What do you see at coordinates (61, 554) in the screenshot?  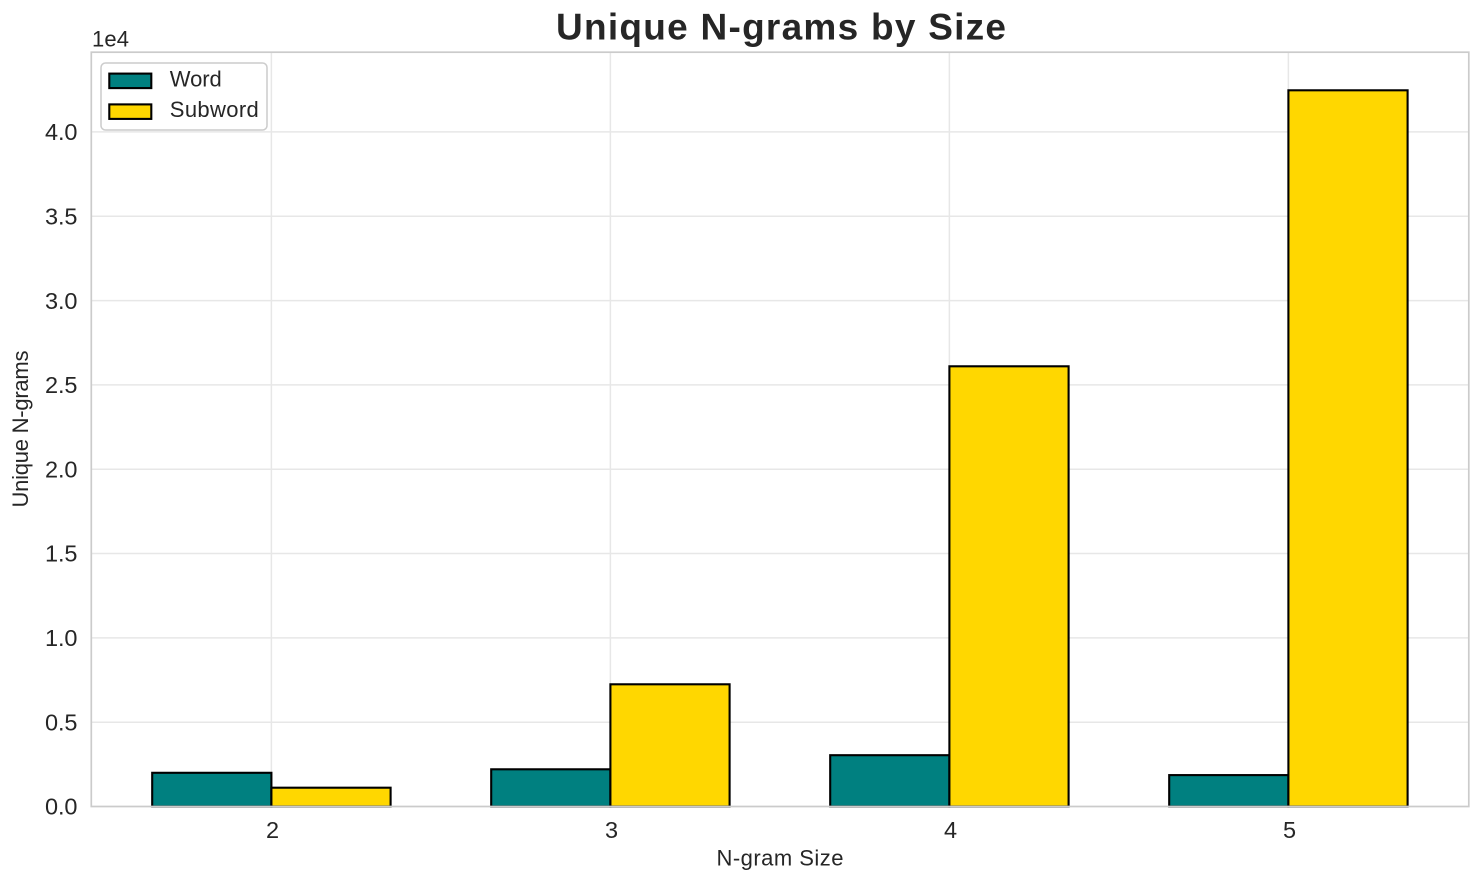 I see `svg-text: 1.5` at bounding box center [61, 554].